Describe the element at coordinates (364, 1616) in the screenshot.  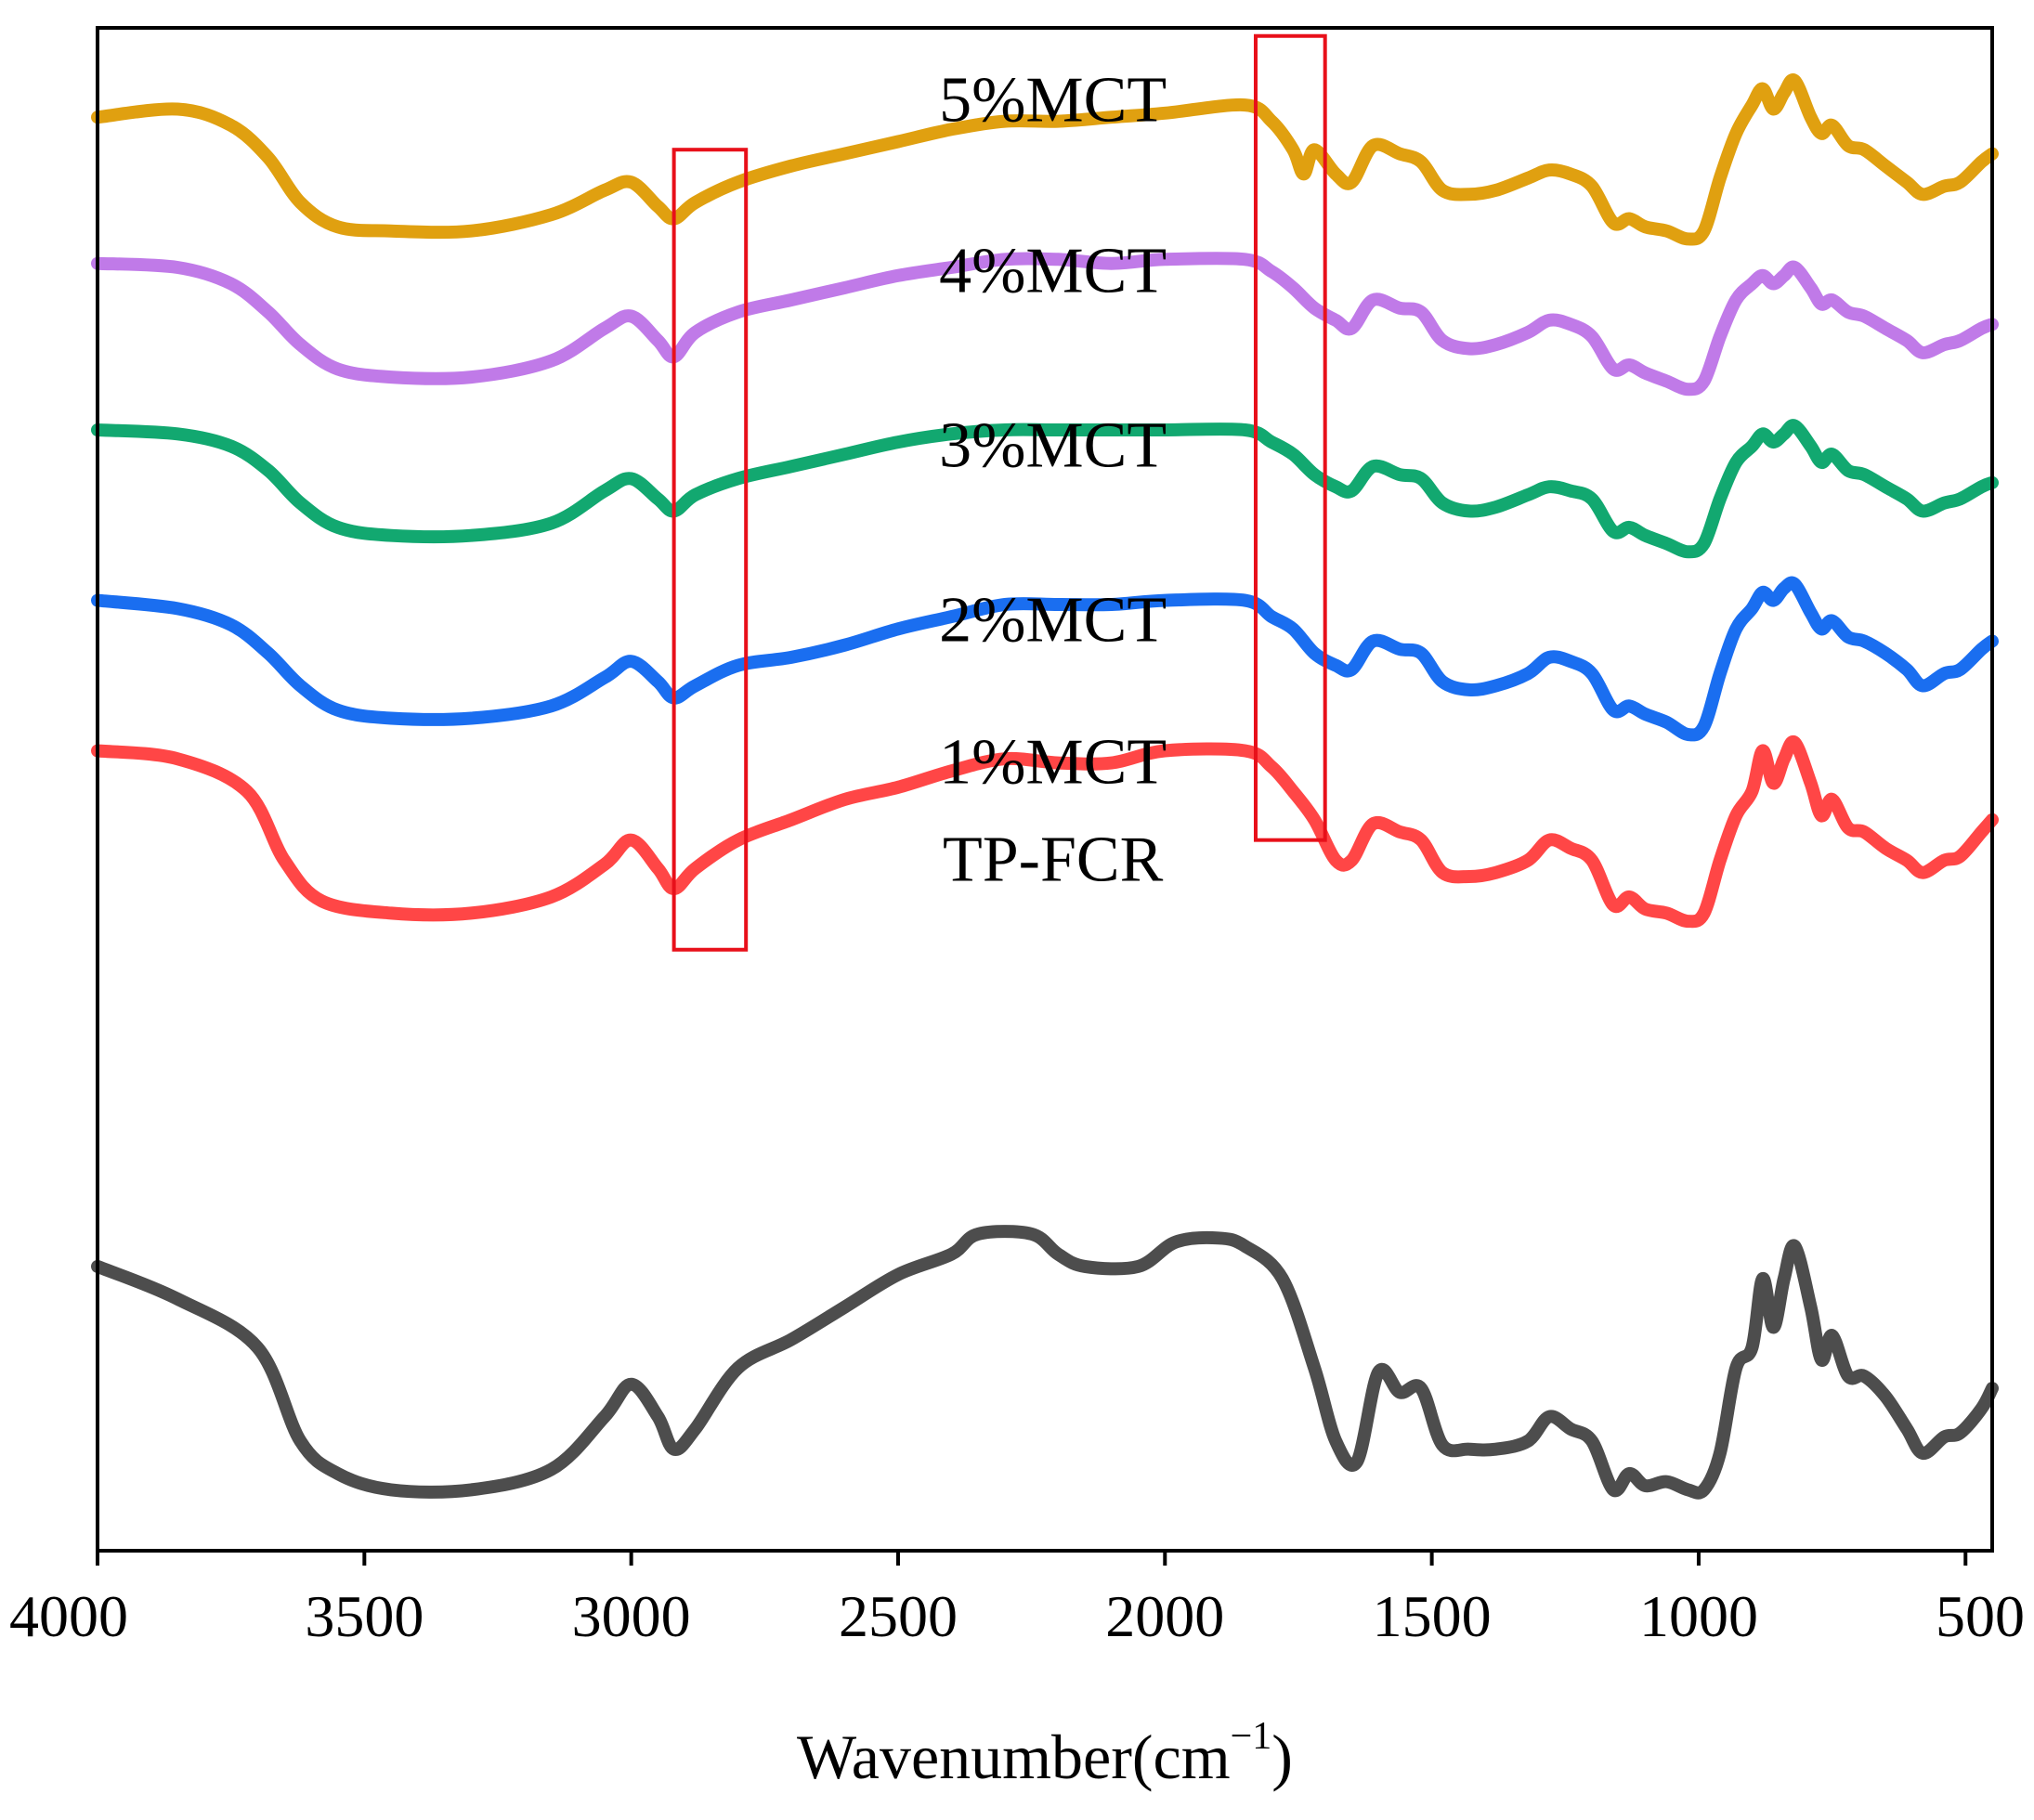
I see `x-tick-label: 3500` at that location.